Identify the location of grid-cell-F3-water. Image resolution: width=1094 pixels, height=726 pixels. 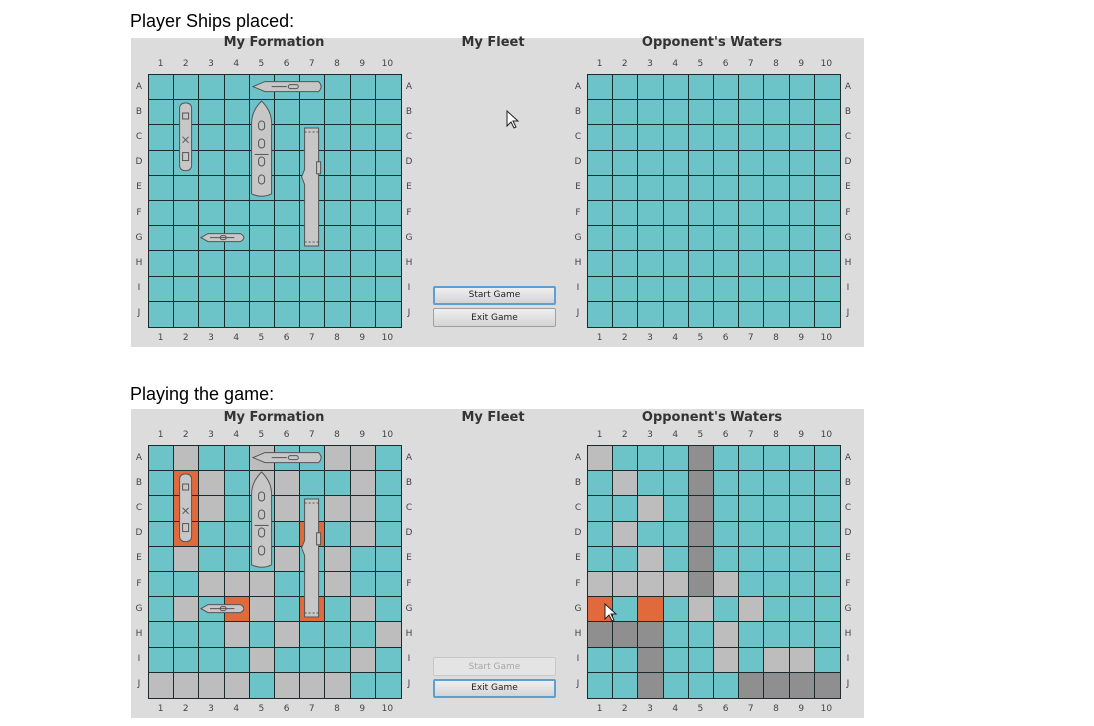
(651, 214).